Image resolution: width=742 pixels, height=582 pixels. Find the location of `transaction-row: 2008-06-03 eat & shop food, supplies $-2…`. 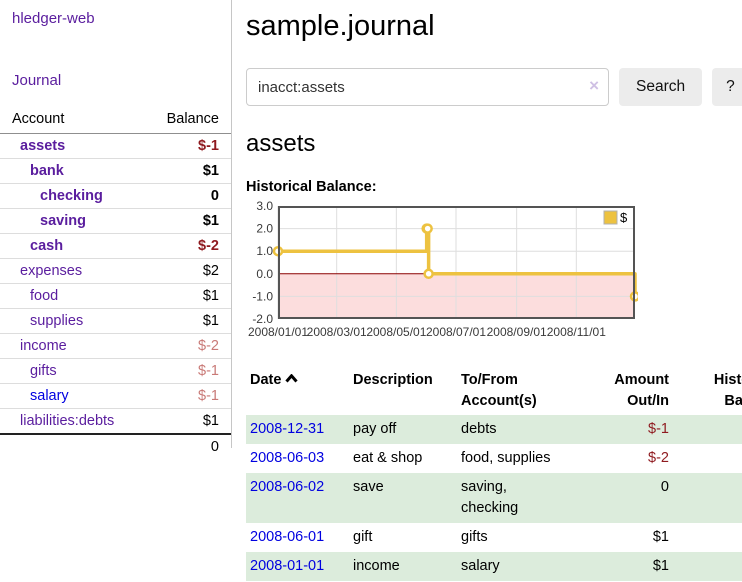

transaction-row: 2008-06-03 eat & shop food, supplies $-2… is located at coordinates (494, 458).